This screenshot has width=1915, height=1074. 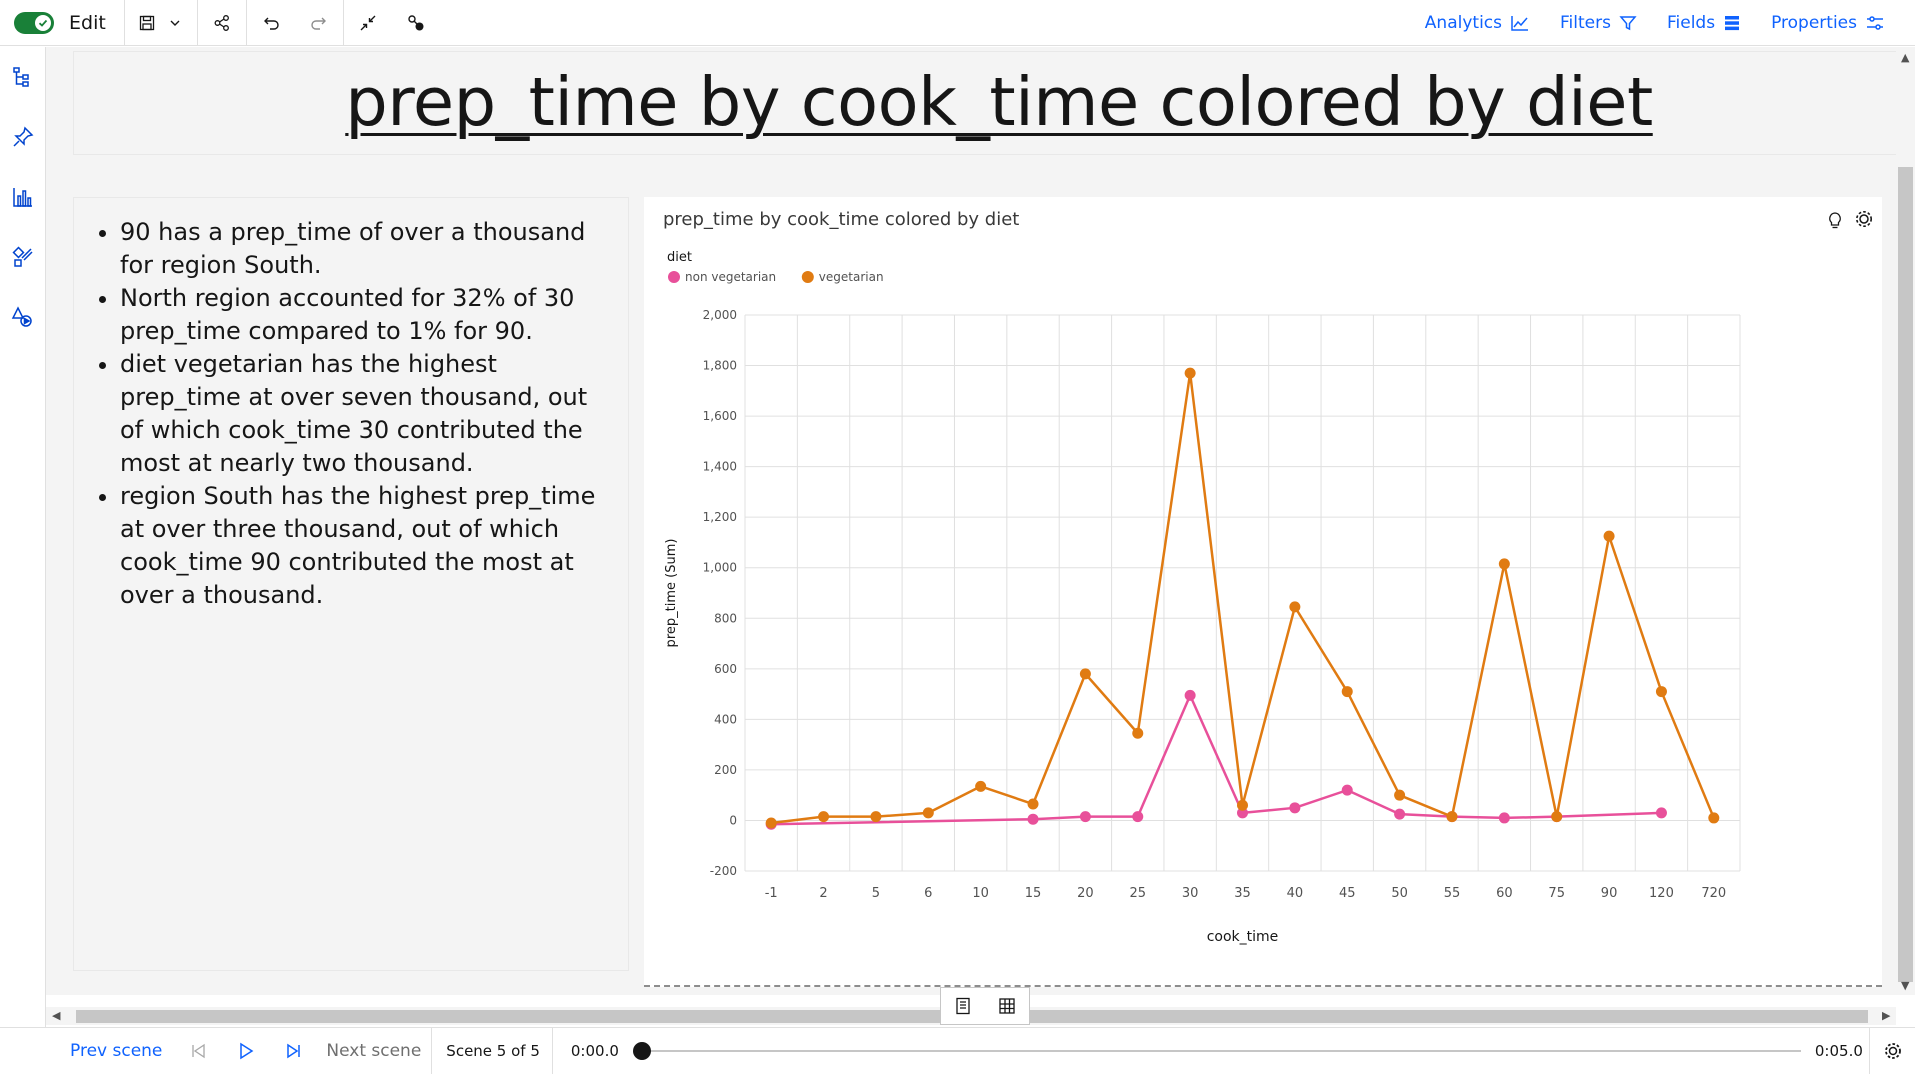 I want to click on redo-icon, so click(x=319, y=23).